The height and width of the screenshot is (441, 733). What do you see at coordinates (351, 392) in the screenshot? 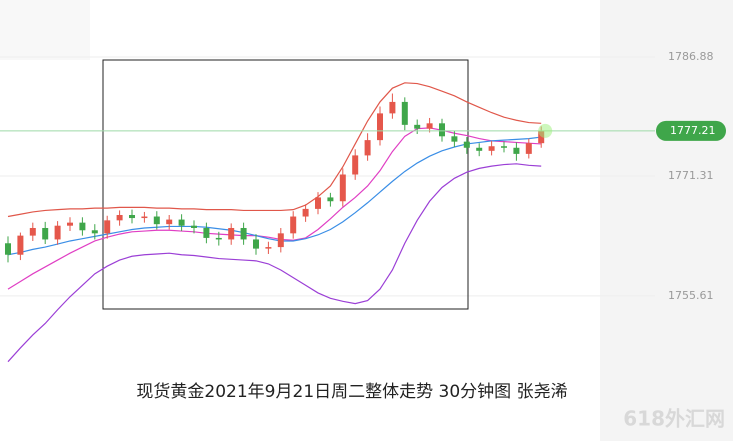
I see `caption: 现货黄金2021年9月21日周二整体走势 30分钟图 张尧浠` at bounding box center [351, 392].